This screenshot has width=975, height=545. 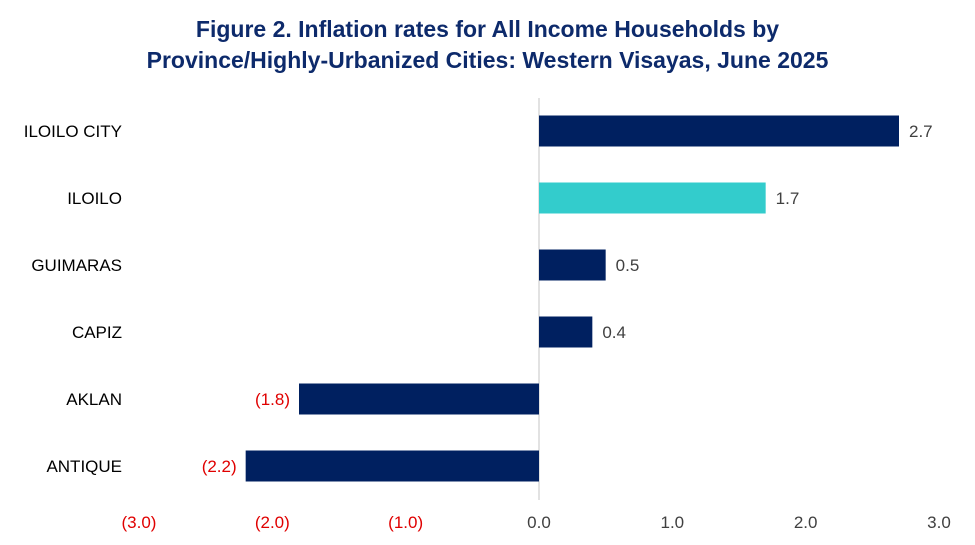 What do you see at coordinates (539, 522) in the screenshot?
I see `x-tick-label: 0.0` at bounding box center [539, 522].